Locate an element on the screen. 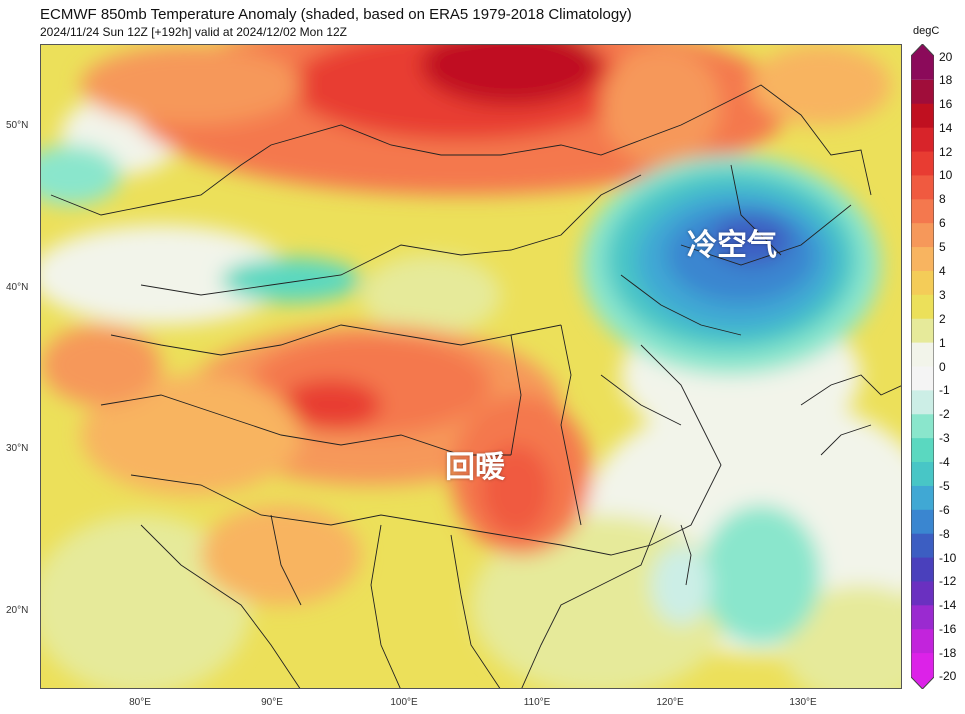 Image resolution: width=965 pixels, height=714 pixels. colorbar-tick-label: 18 is located at coordinates (946, 79).